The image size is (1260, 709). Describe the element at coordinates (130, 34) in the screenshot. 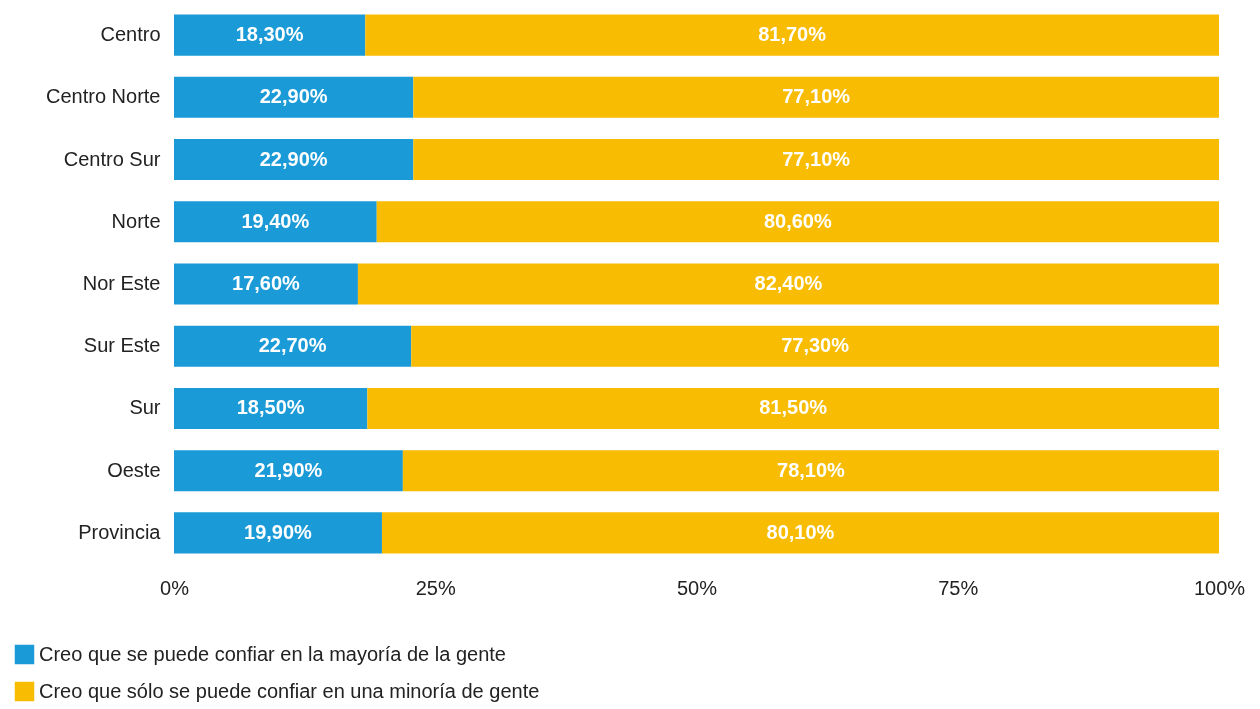

I see `y-tick-label: Centro` at that location.